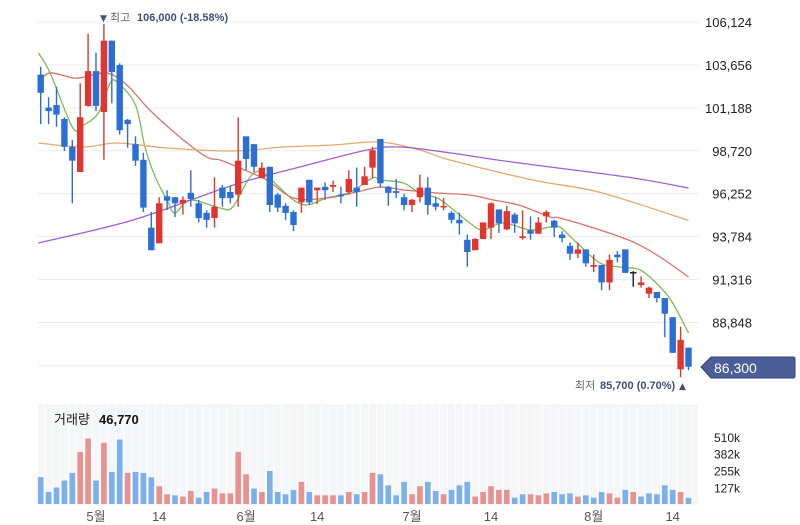  What do you see at coordinates (728, 22) in the screenshot?
I see `price-tick-label: 106,124` at bounding box center [728, 22].